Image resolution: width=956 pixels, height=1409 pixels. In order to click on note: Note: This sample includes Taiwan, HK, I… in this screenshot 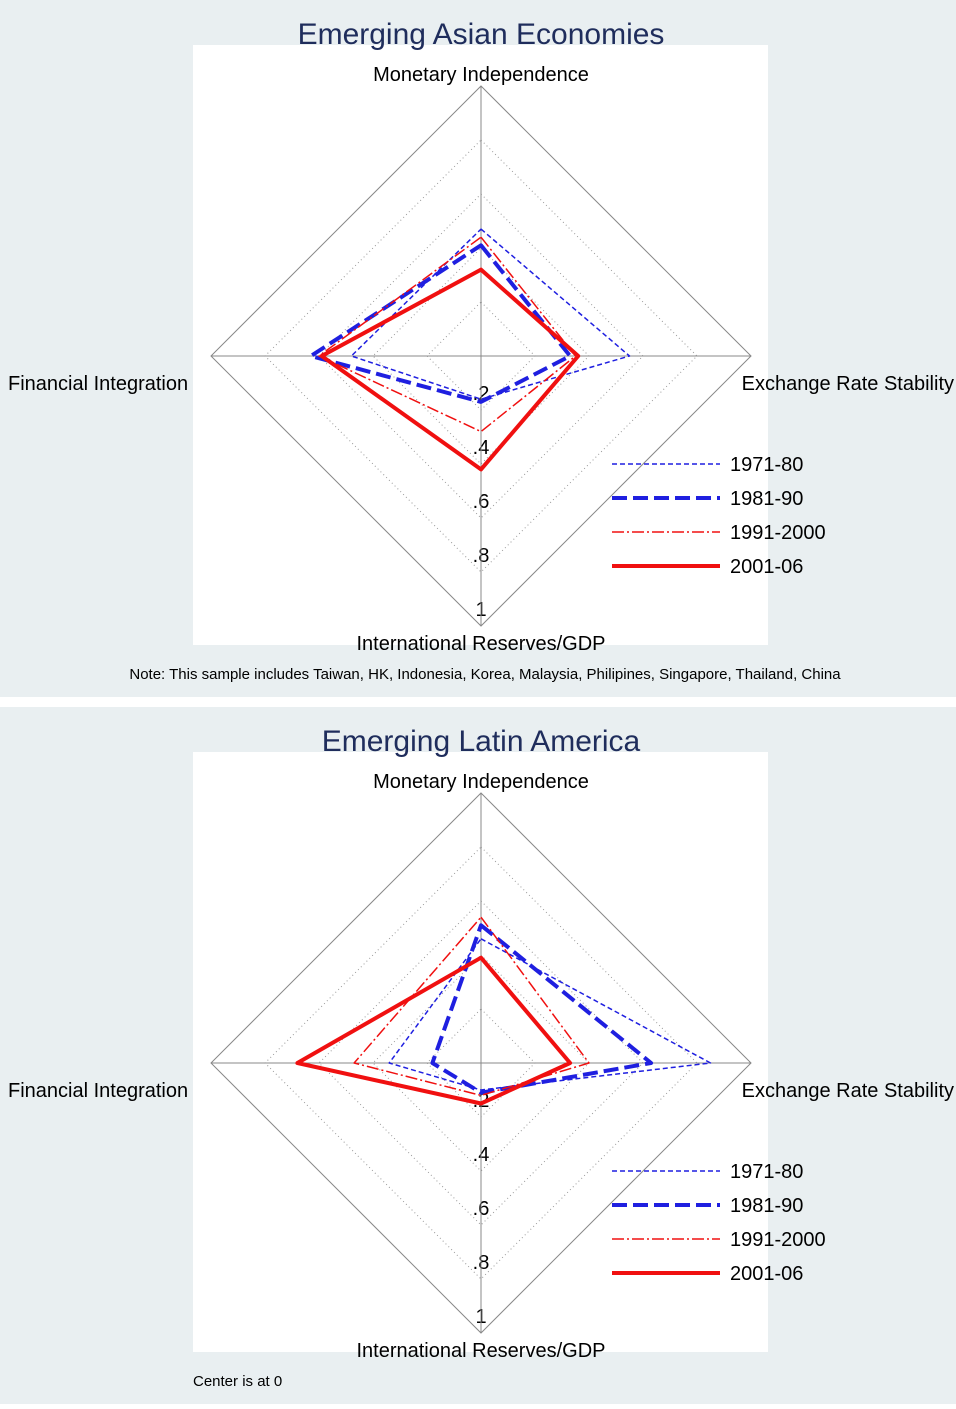, I will do `click(485, 674)`.